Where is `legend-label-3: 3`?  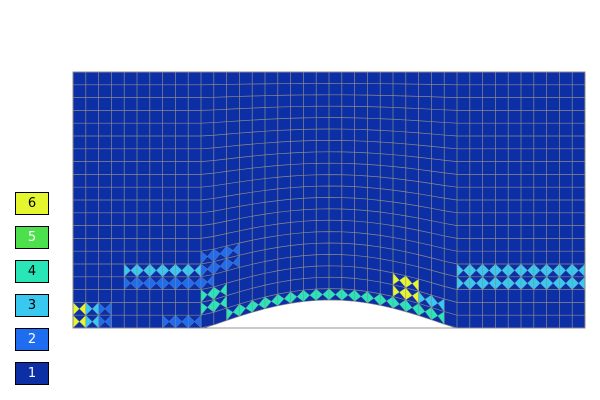
legend-label-3: 3 is located at coordinates (32, 305).